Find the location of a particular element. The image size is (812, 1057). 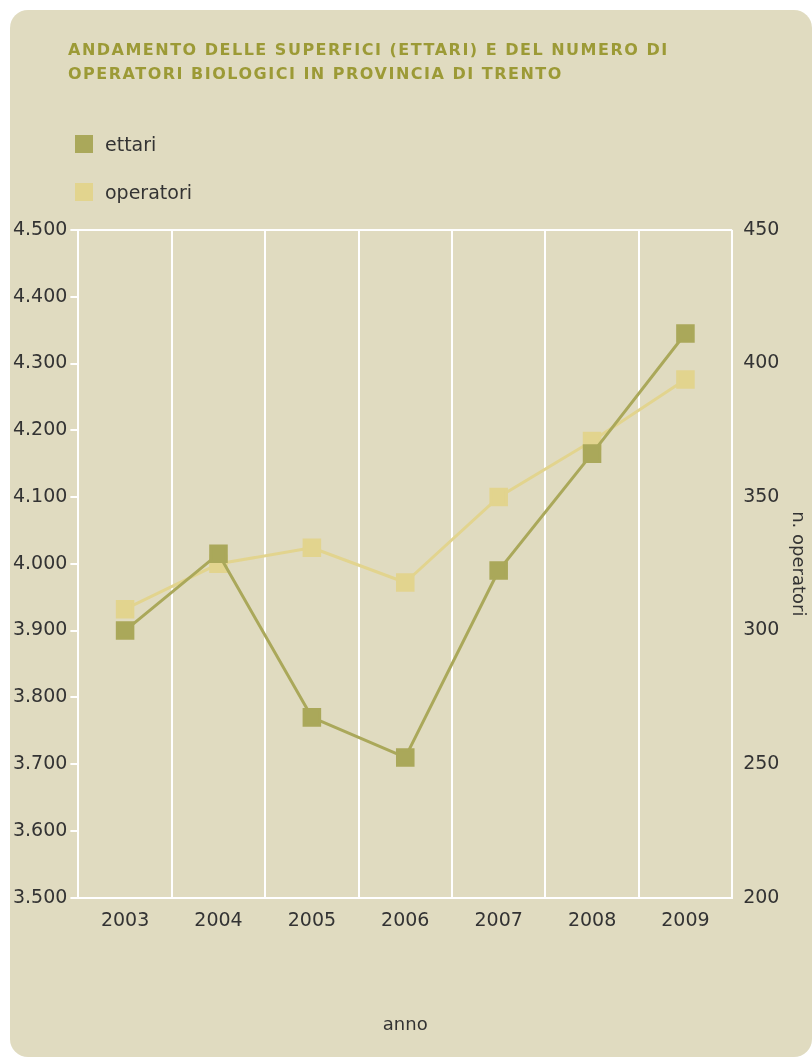

x-tick-label: 2004 is located at coordinates (218, 918).